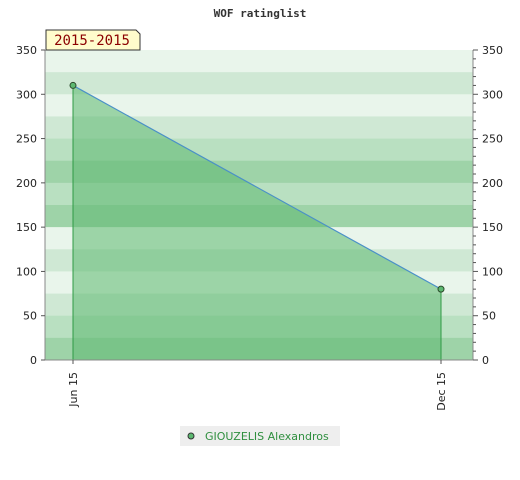 The width and height of the screenshot is (520, 480). Describe the element at coordinates (485, 360) in the screenshot. I see `y-right-tick-label: 0` at that location.